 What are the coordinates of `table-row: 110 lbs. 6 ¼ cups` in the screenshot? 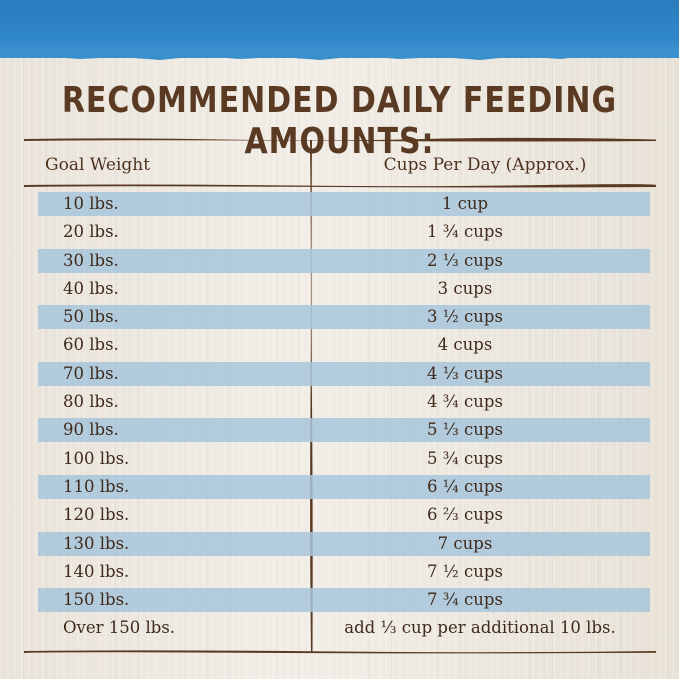 It's located at (339, 487).